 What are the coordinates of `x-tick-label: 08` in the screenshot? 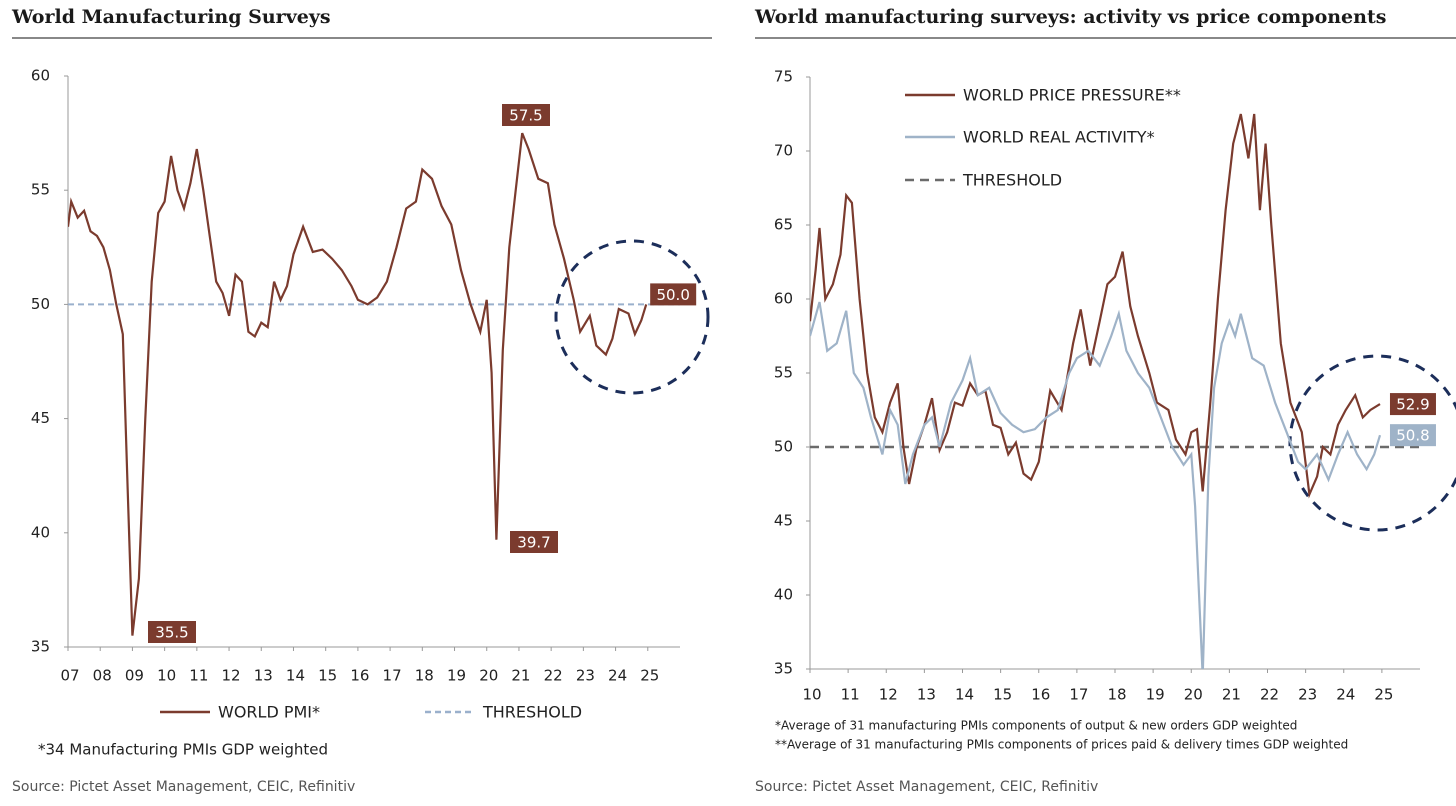 It's located at (102, 676).